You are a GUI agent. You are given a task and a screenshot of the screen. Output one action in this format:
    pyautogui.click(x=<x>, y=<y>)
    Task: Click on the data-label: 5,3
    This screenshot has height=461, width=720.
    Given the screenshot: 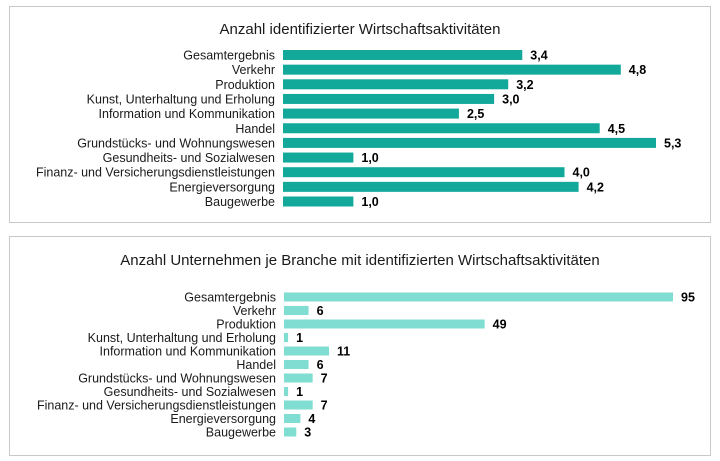 What is the action you would take?
    pyautogui.click(x=672, y=143)
    